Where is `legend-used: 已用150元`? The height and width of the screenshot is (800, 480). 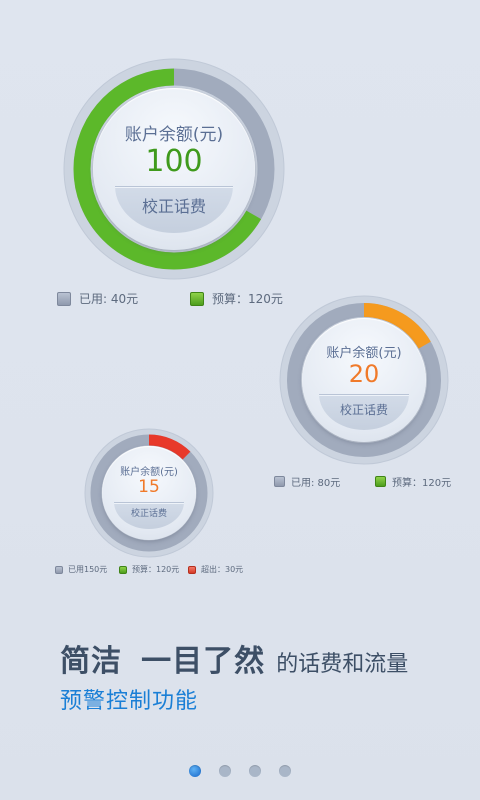
legend-used: 已用150元 is located at coordinates (81, 569).